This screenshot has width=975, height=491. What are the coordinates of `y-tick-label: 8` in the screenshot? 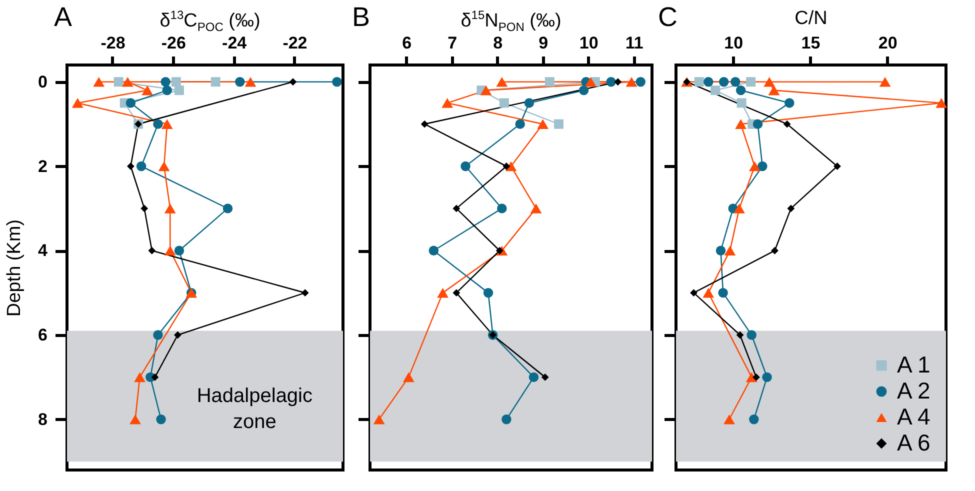 It's located at (43, 419).